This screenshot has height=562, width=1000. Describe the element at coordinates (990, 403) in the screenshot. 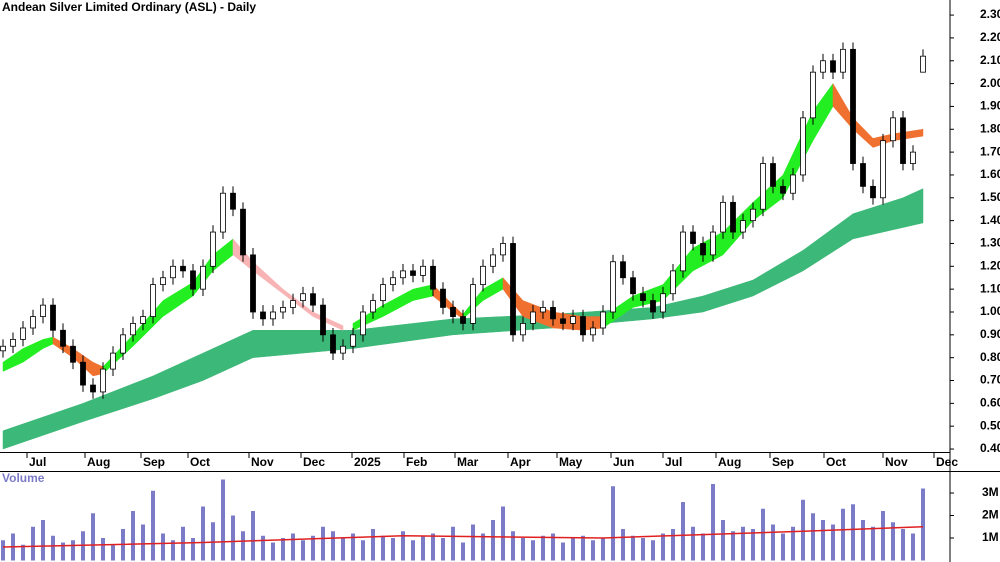

I see `y-tick-label: 0.60` at that location.